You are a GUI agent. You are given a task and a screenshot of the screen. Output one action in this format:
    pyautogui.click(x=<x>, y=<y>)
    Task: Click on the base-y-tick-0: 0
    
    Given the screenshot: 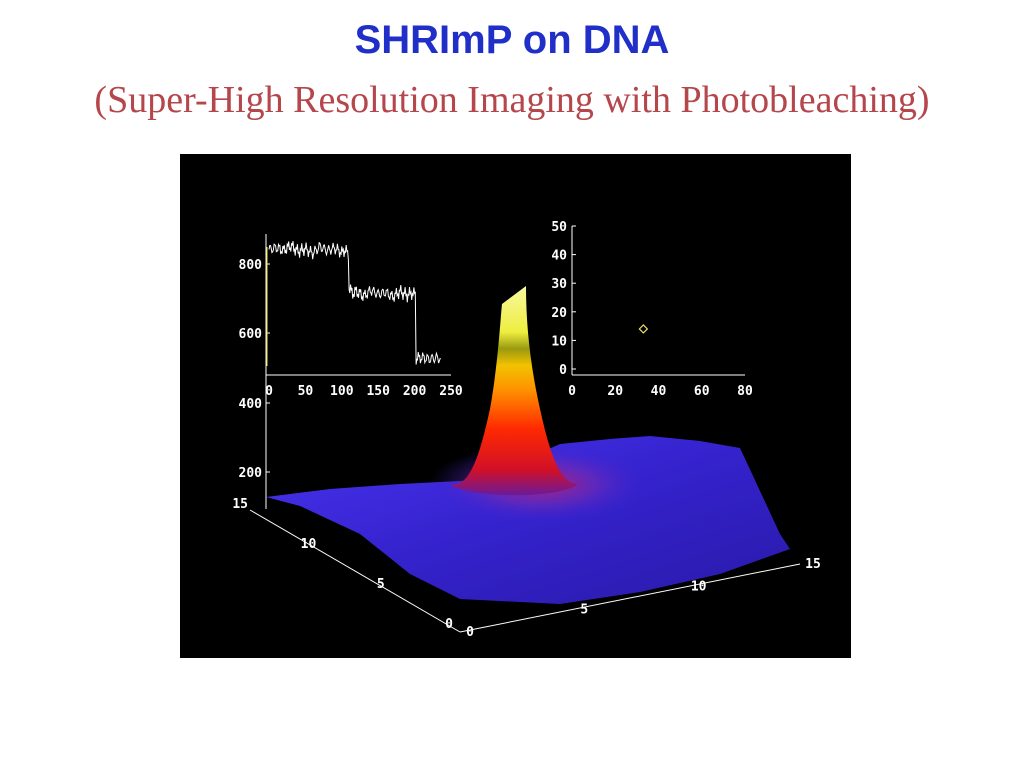 What is the action you would take?
    pyautogui.click(x=449, y=624)
    